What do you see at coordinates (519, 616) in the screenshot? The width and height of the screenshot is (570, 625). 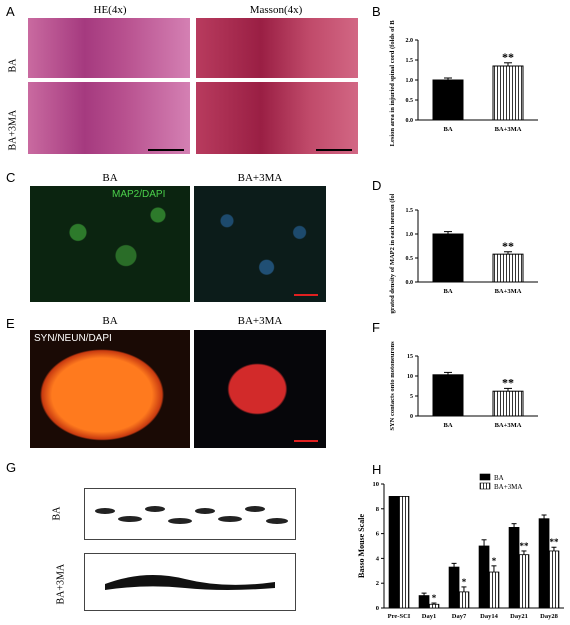 I see `x-tick-label: Day21` at bounding box center [519, 616].